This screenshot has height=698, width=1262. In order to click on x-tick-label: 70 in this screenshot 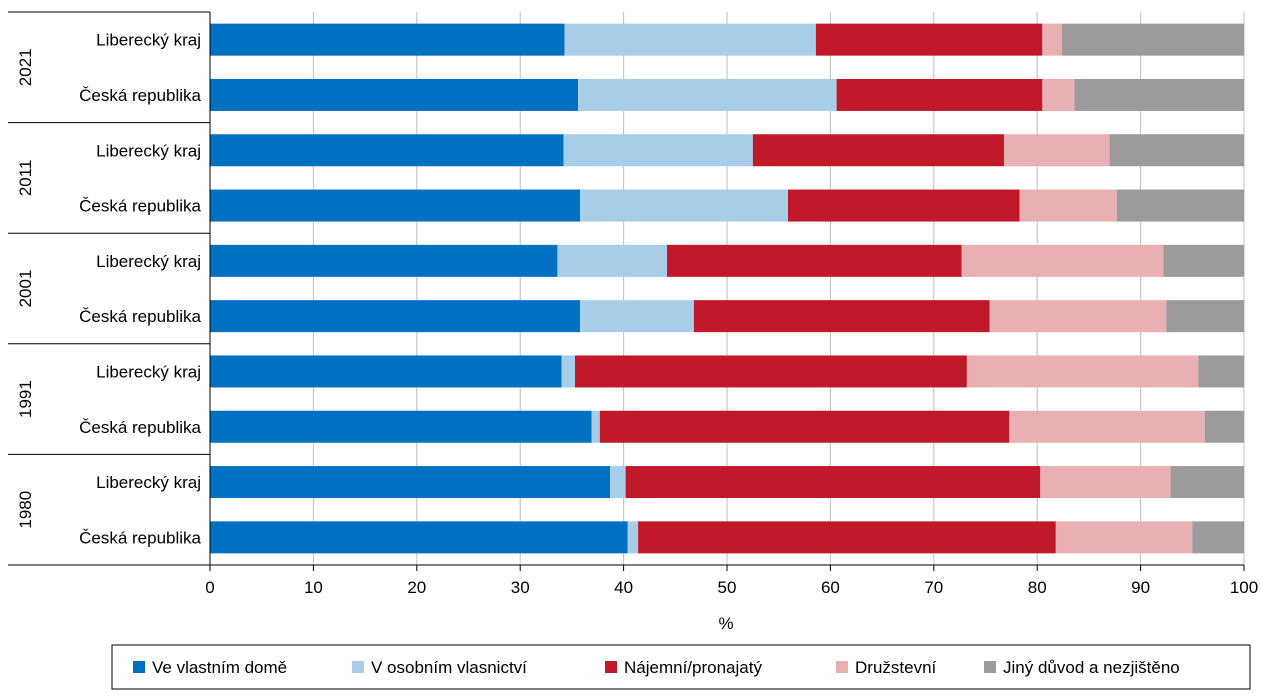, I will do `click(933, 587)`.